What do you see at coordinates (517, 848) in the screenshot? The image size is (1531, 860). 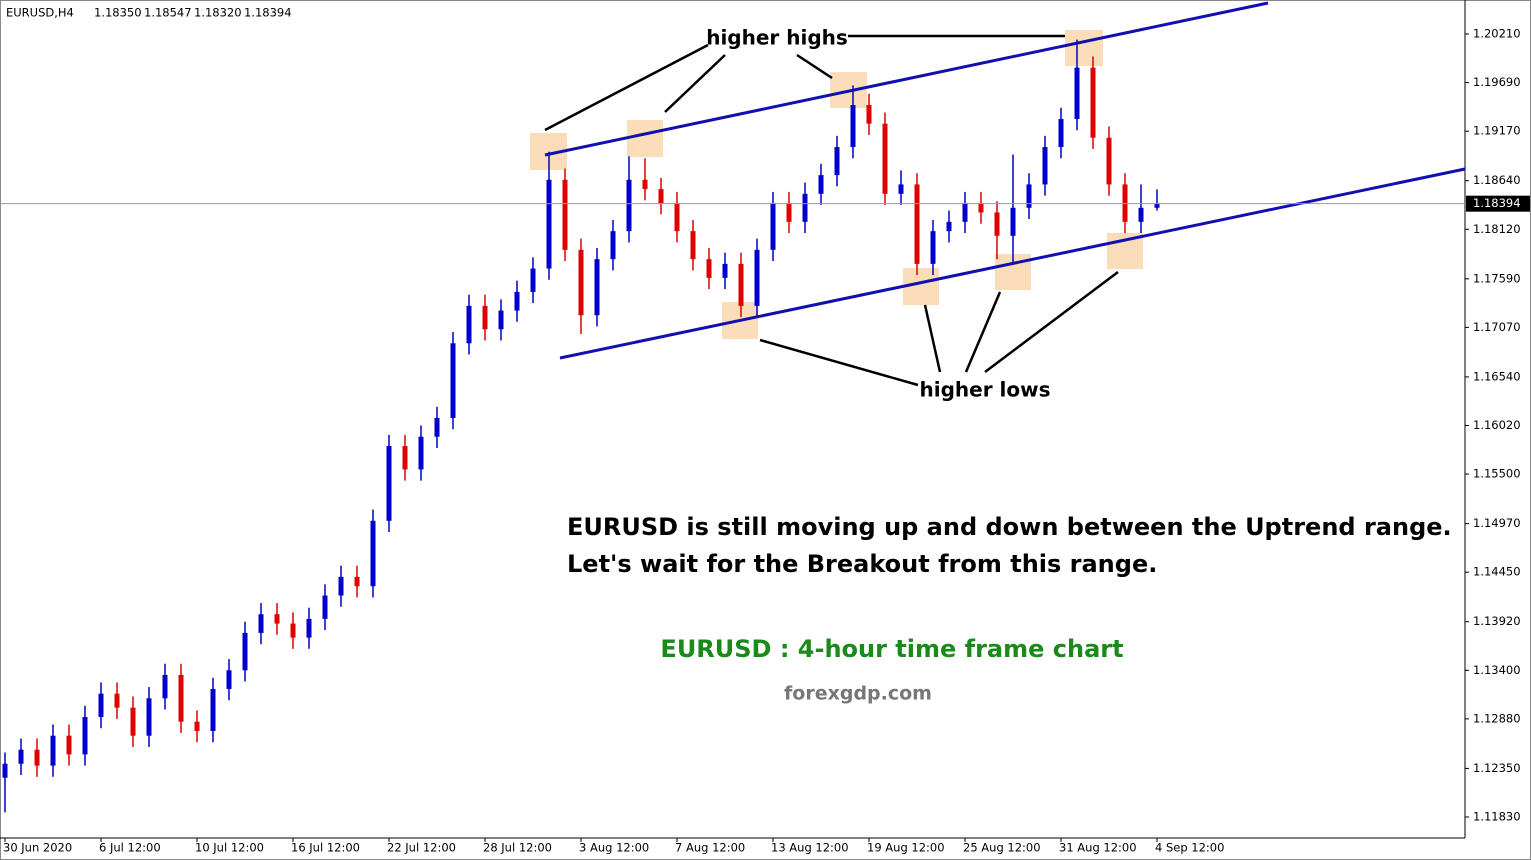 I see `x-tick-label: 28 Jul 12:00` at bounding box center [517, 848].